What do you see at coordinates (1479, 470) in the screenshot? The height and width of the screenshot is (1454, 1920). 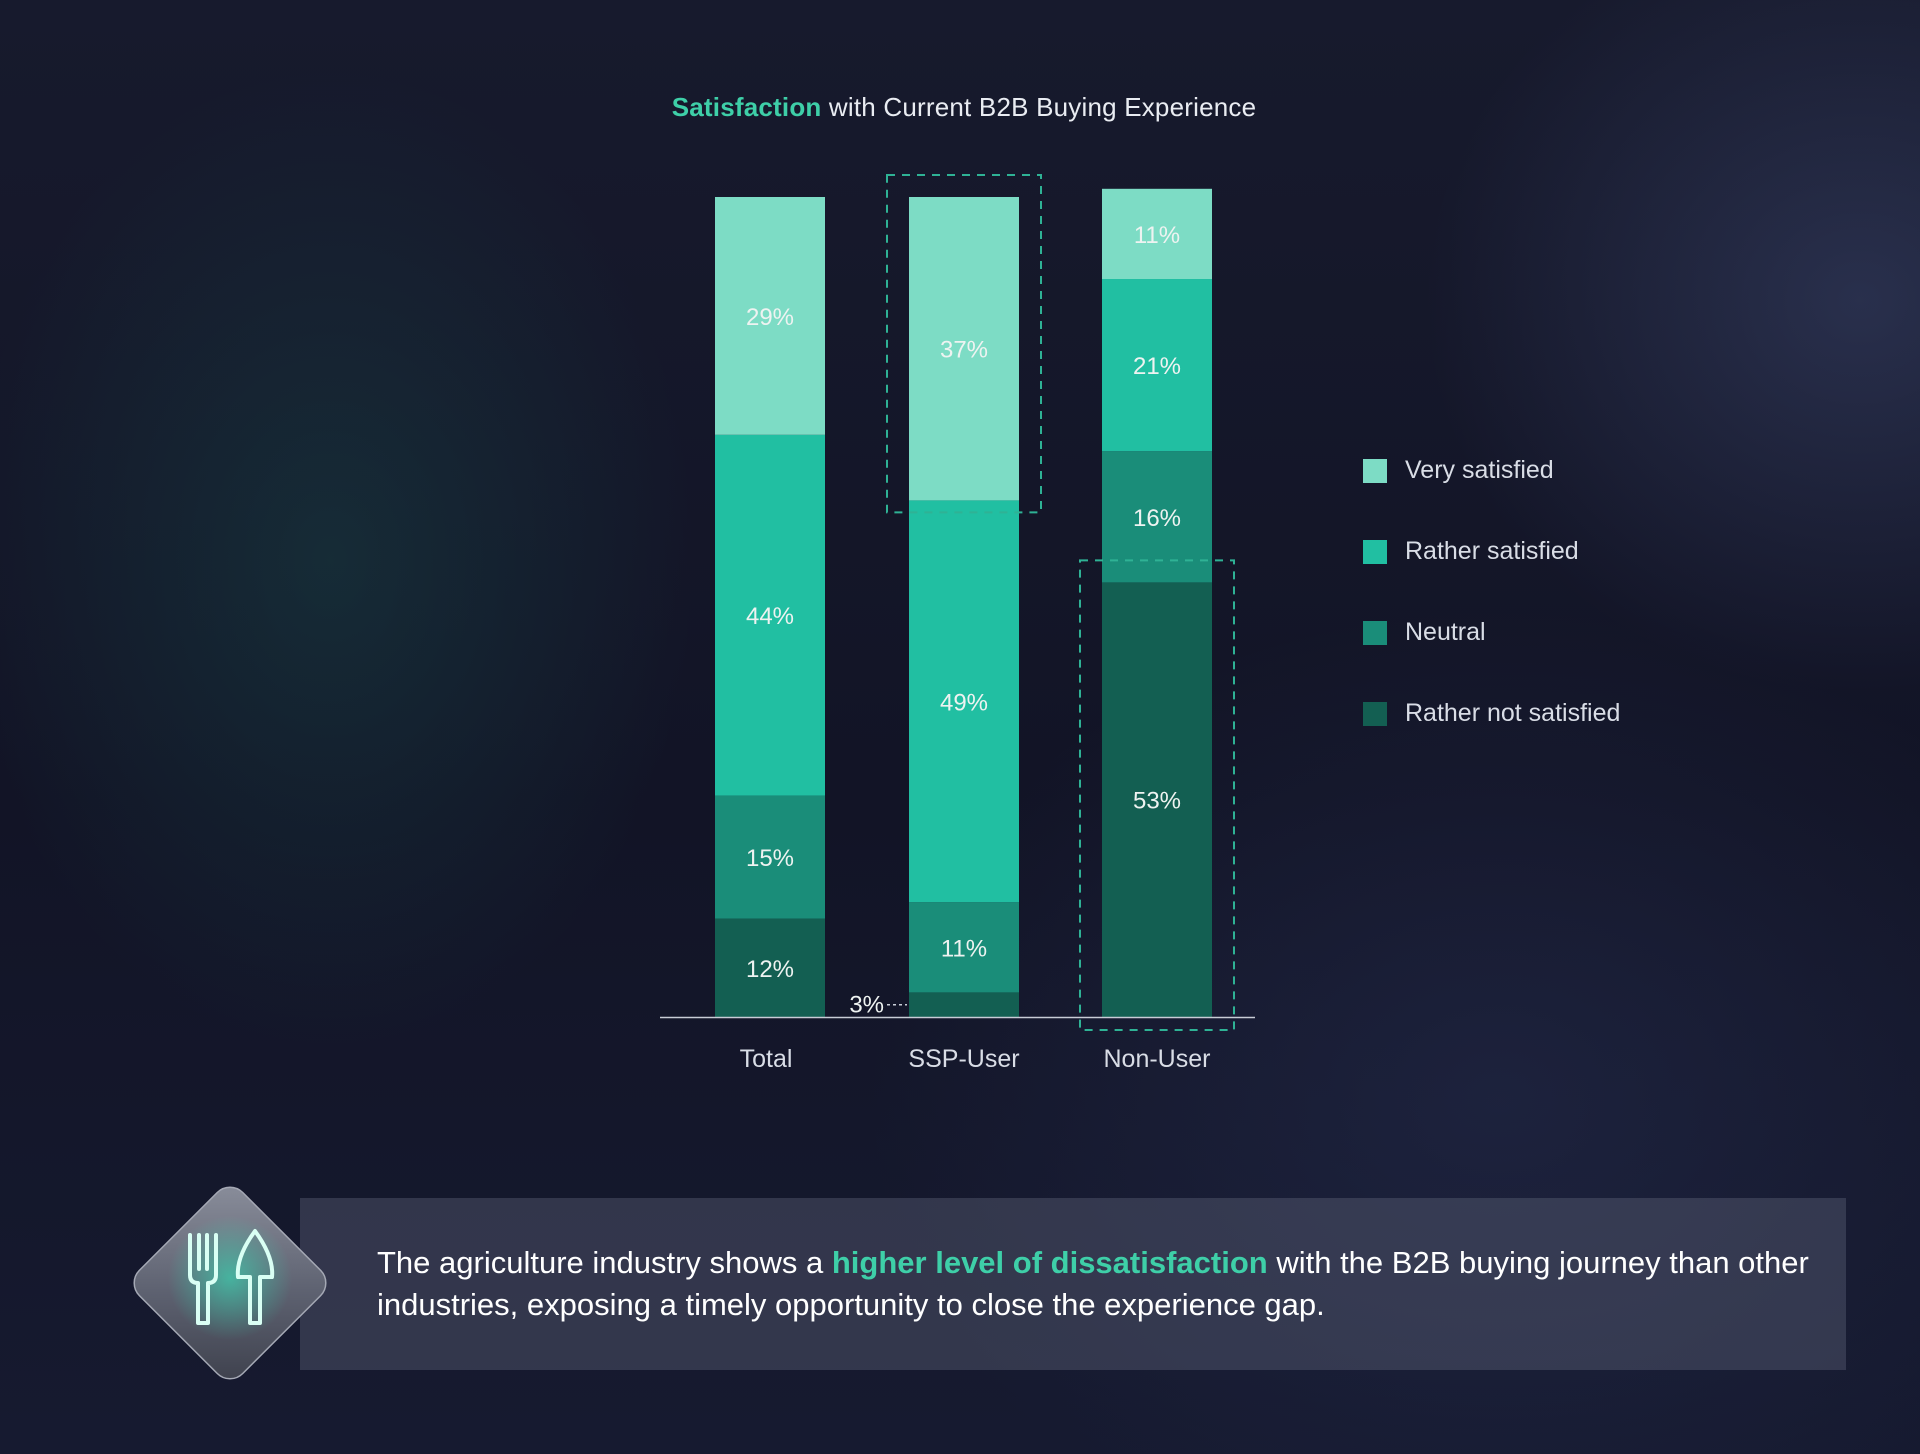 I see `legend-label-very-satisfied: Very satisfied` at bounding box center [1479, 470].